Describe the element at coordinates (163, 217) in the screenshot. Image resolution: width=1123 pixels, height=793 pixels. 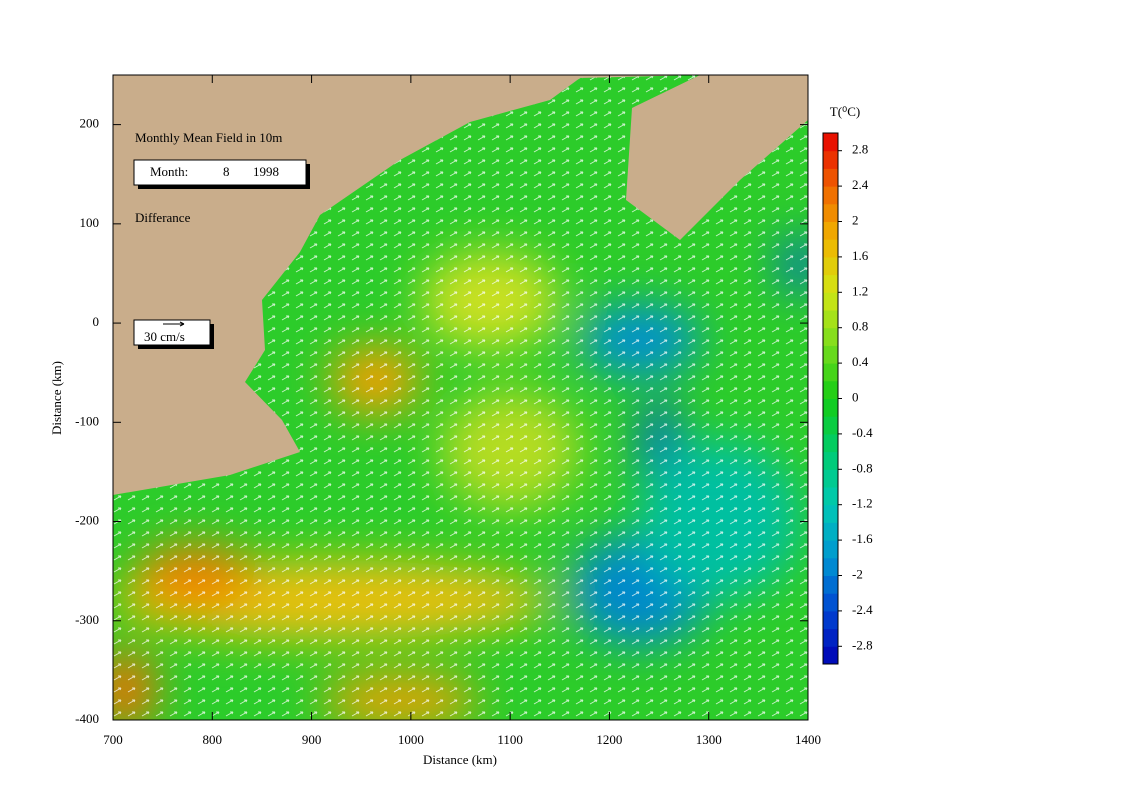
I see `subtitle: Differance` at that location.